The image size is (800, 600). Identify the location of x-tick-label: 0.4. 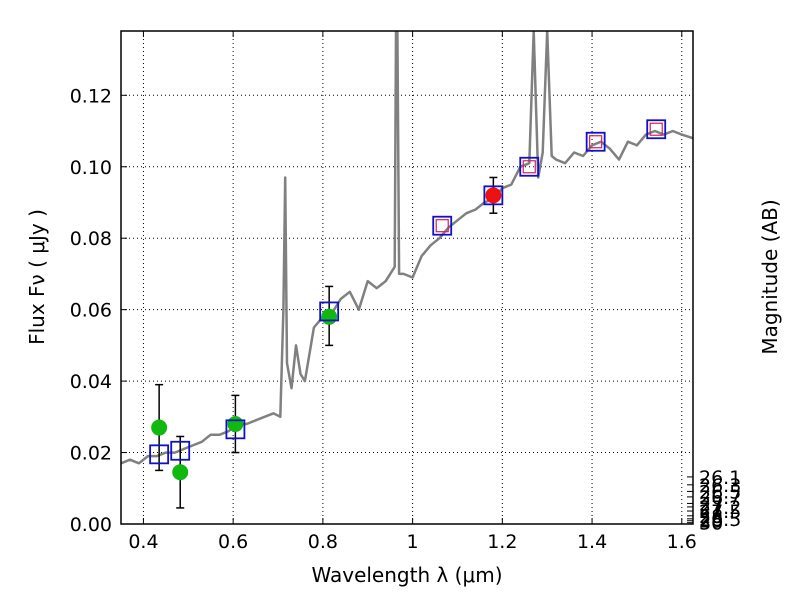
(143, 542).